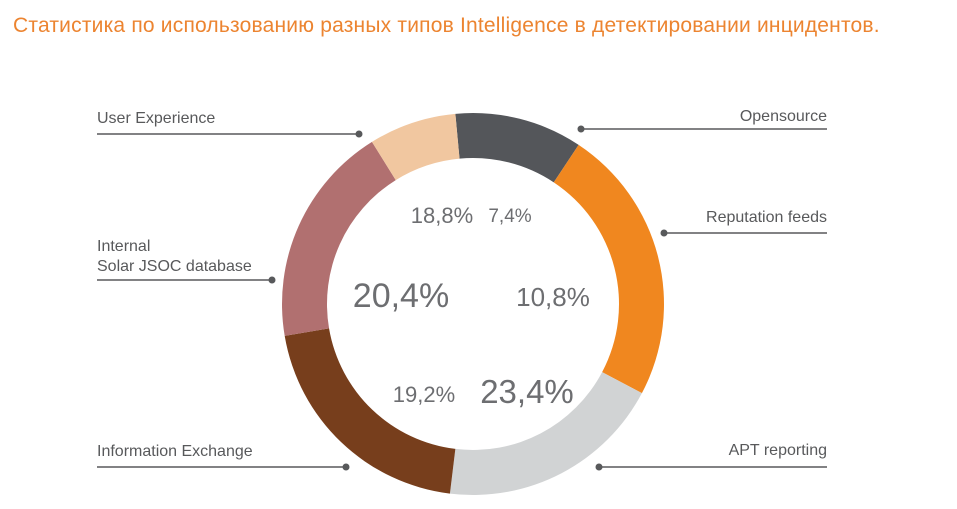 The image size is (957, 509). I want to click on callout-dot-internal-solar-jsoc-database, so click(272, 280).